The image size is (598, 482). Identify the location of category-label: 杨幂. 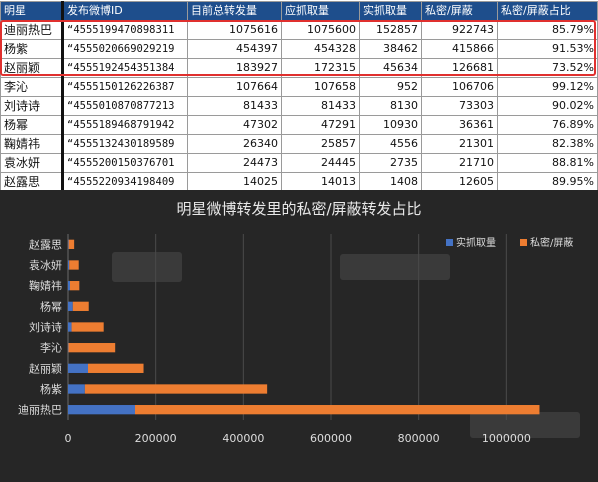
(51, 306).